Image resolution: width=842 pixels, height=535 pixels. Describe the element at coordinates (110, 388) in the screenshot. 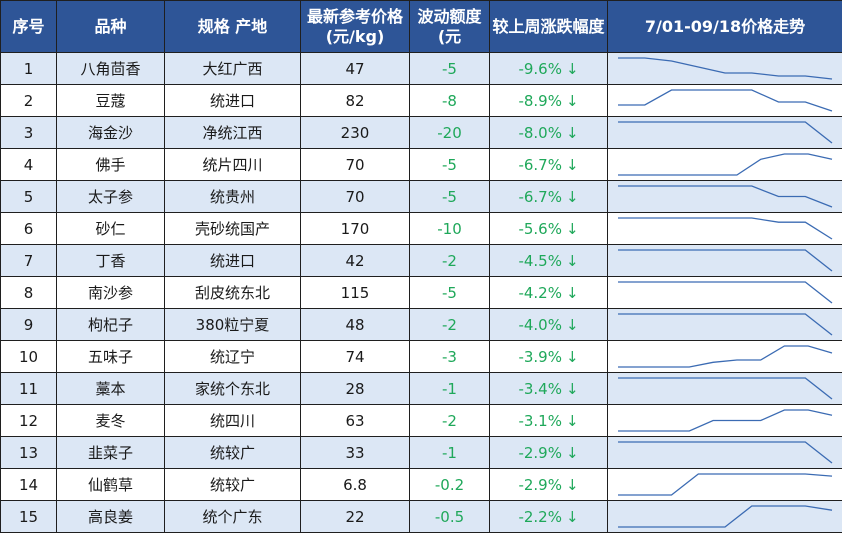

I see `variety-cell: 藁本` at that location.